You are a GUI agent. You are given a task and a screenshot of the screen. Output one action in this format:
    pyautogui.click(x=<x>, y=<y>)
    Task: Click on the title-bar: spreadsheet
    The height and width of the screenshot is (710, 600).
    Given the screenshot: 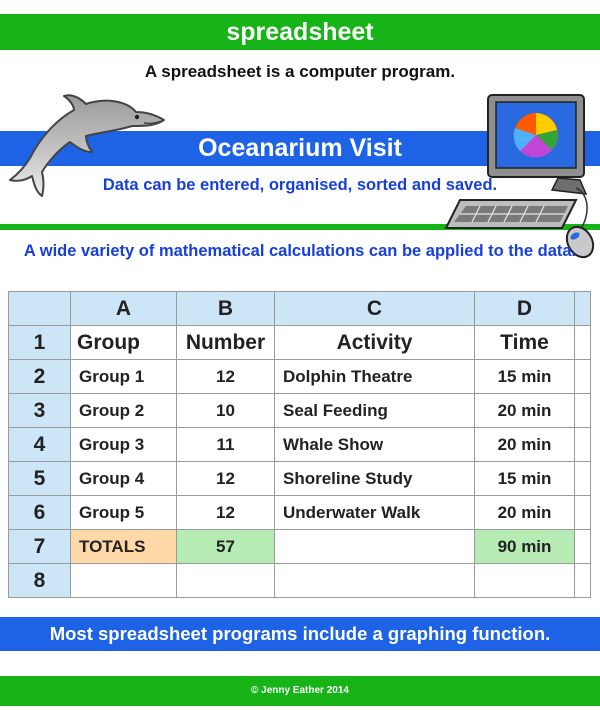 What is the action you would take?
    pyautogui.click(x=300, y=32)
    